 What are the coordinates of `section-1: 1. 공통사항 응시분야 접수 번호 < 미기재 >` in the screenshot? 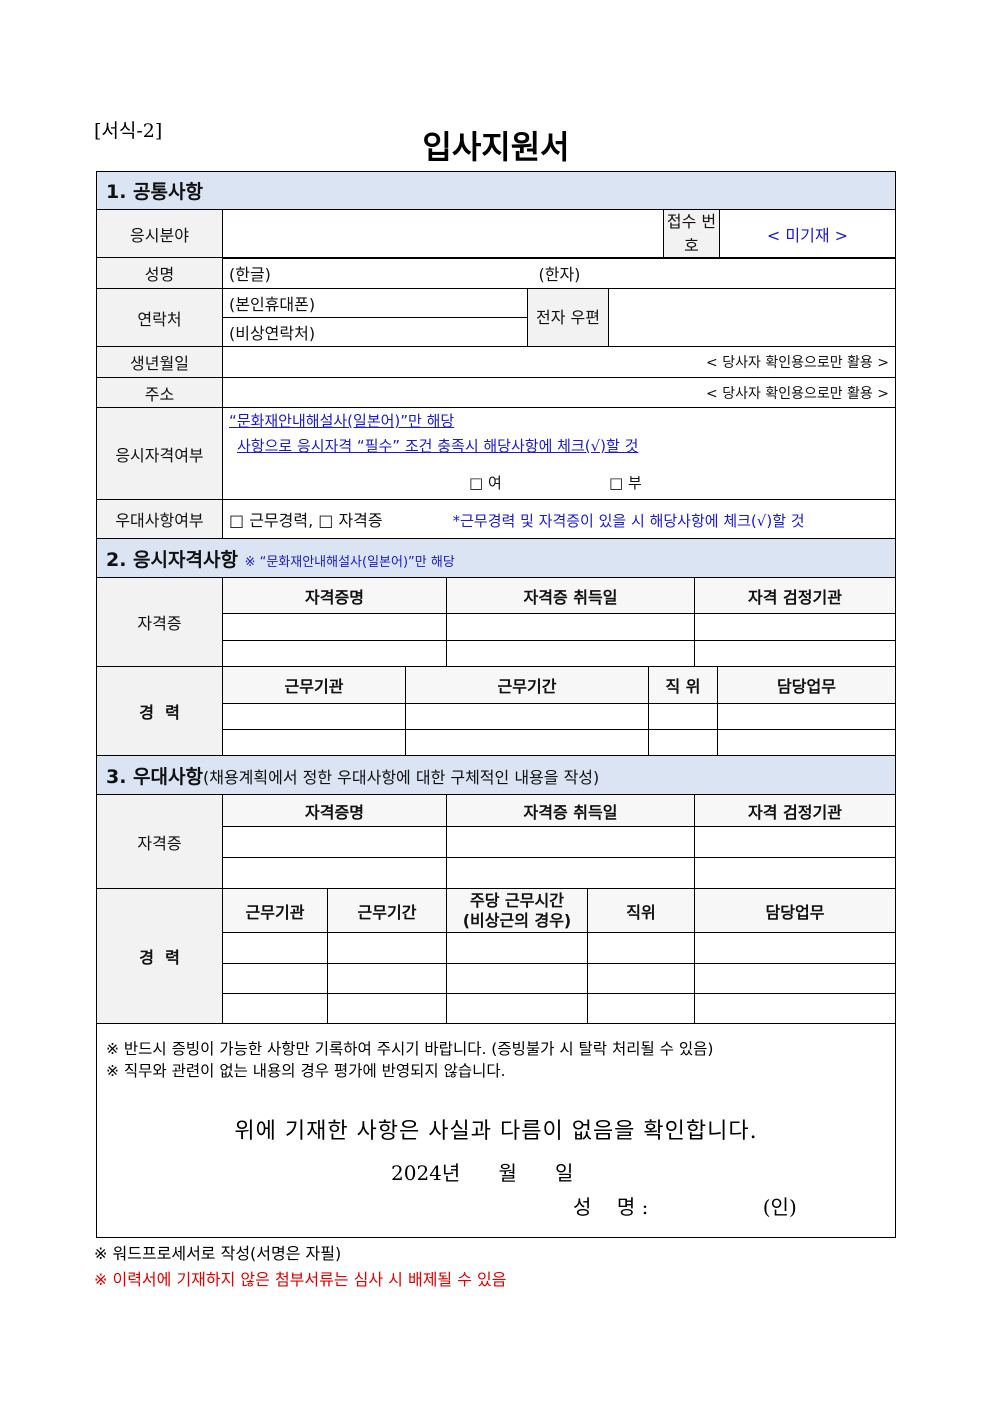 It's located at (496, 215).